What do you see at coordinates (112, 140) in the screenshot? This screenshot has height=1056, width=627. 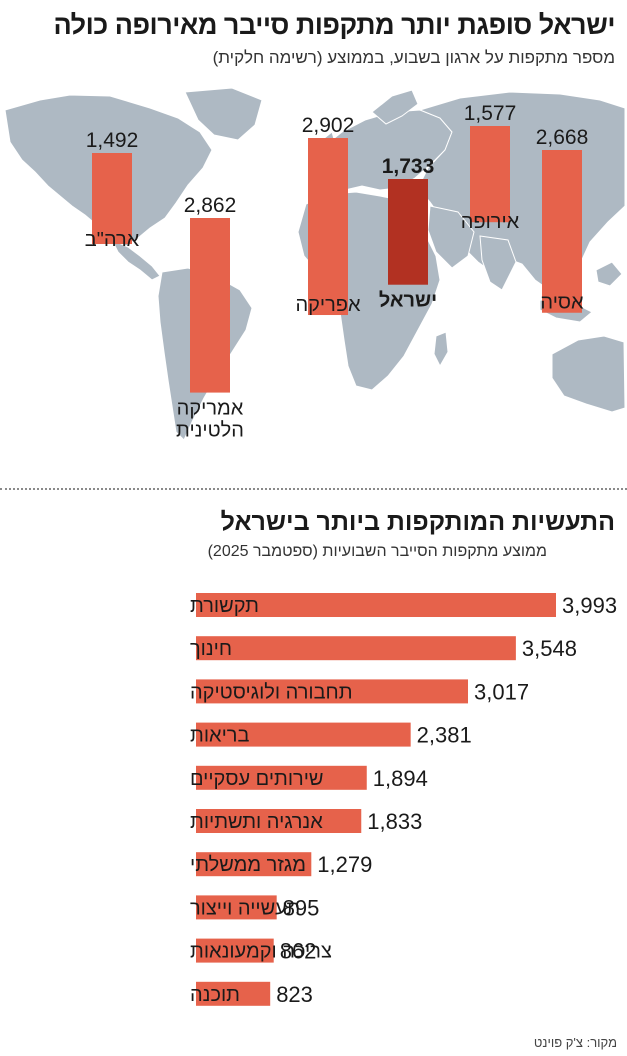 I see `map-bar-value: 1,492` at bounding box center [112, 140].